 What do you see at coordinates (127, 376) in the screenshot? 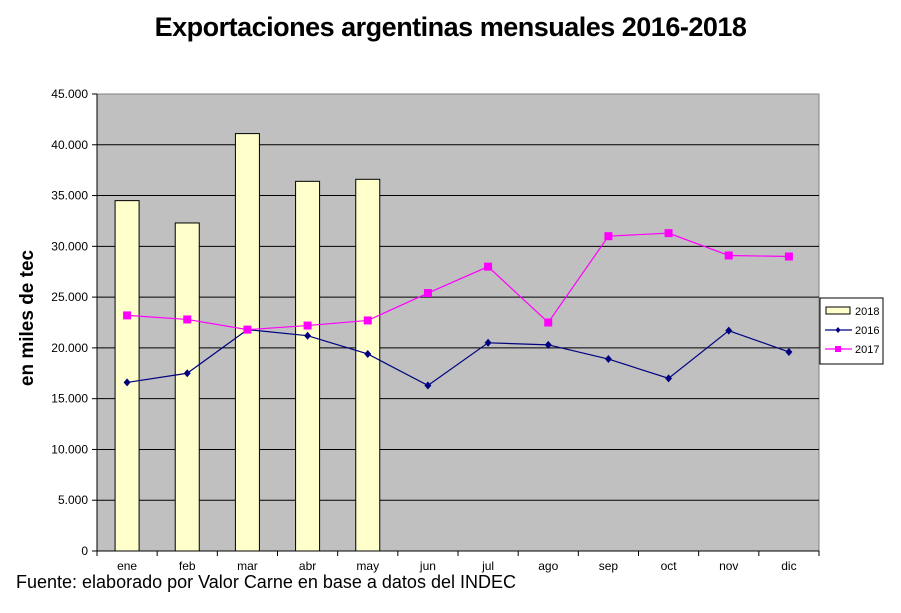
I see `bar-2018-ene` at bounding box center [127, 376].